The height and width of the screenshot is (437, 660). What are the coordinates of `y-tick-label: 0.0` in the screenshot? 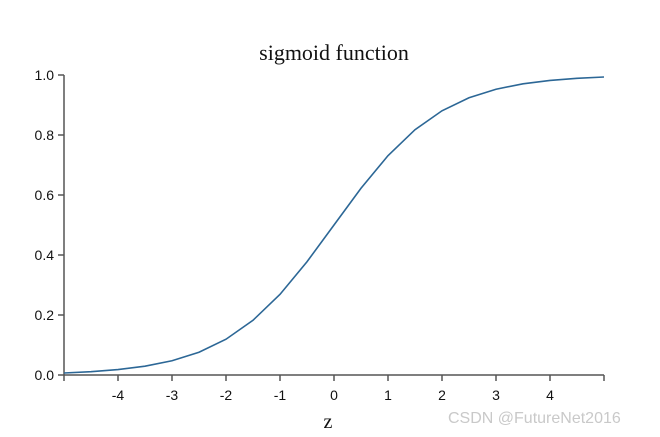 It's located at (45, 375).